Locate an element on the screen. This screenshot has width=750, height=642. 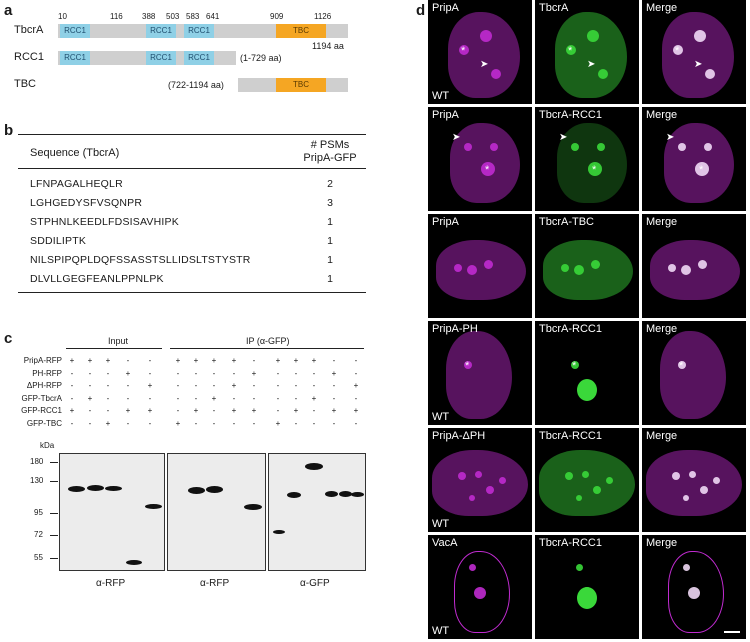
micrograph-cell: * ➤ PripA WT is located at coordinates (480, 52).